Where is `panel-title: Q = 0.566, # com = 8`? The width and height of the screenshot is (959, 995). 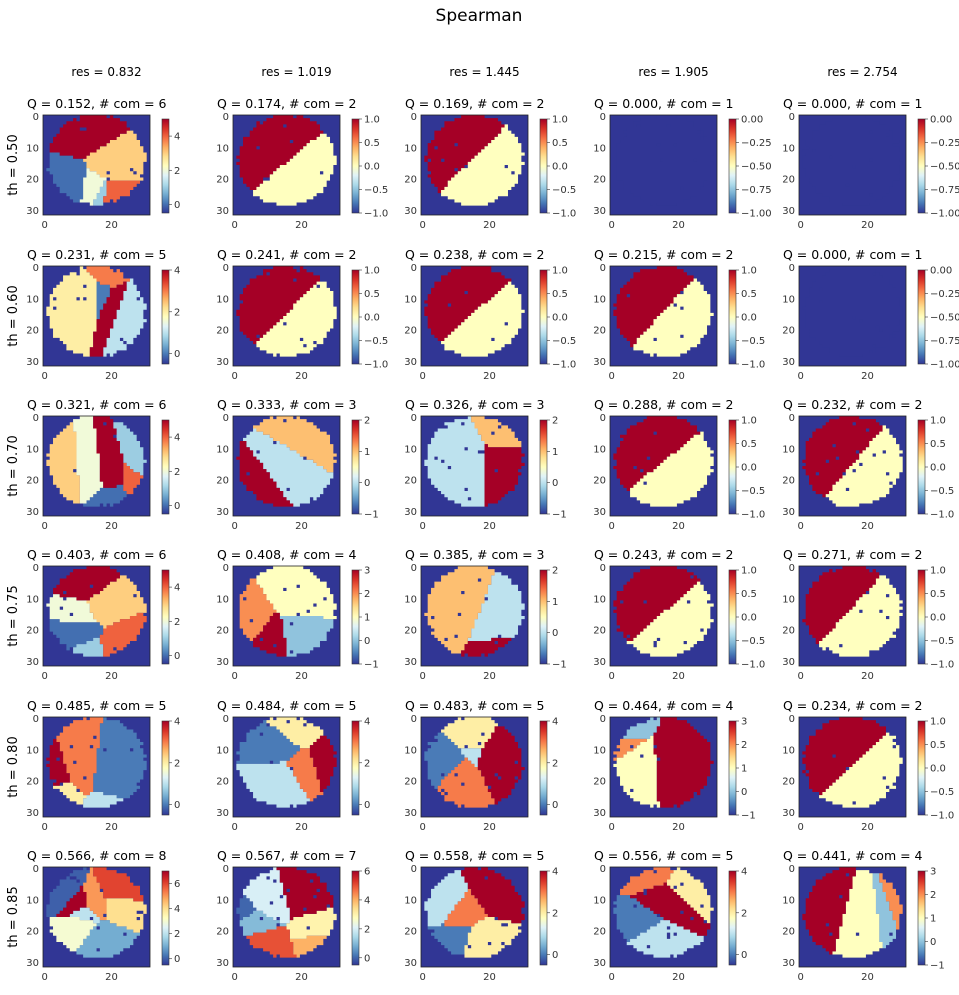
panel-title: Q = 0.566, # com = 8 is located at coordinates (97, 855).